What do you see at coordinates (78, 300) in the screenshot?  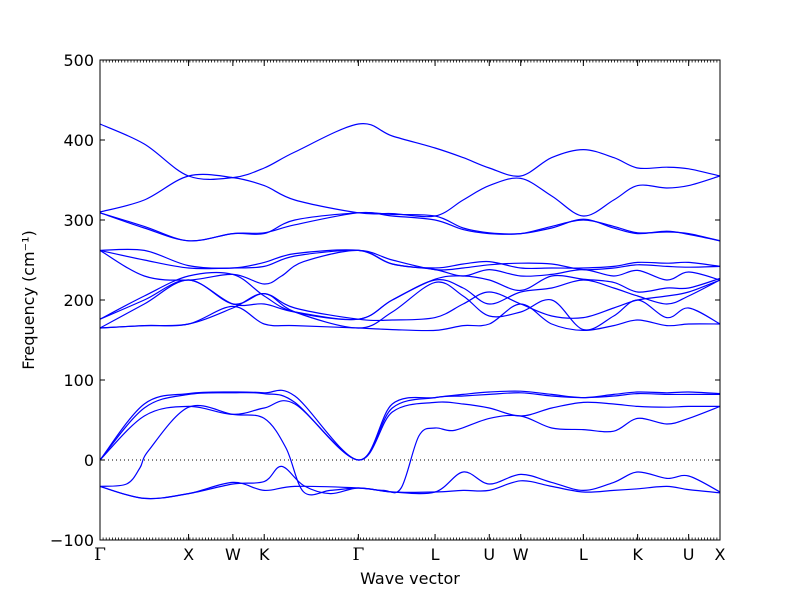 I see `y-tick-label: 200` at bounding box center [78, 300].